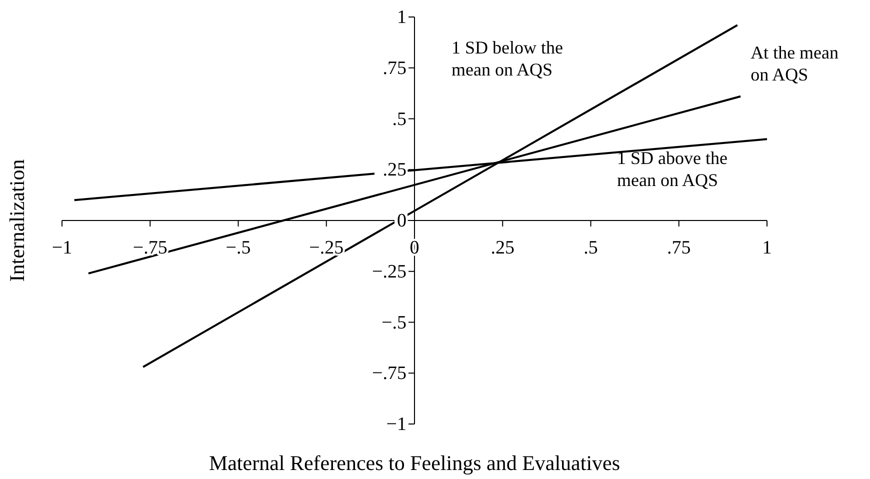 This screenshot has height=479, width=870. What do you see at coordinates (591, 248) in the screenshot?
I see `x-tick-label: .5` at bounding box center [591, 248].